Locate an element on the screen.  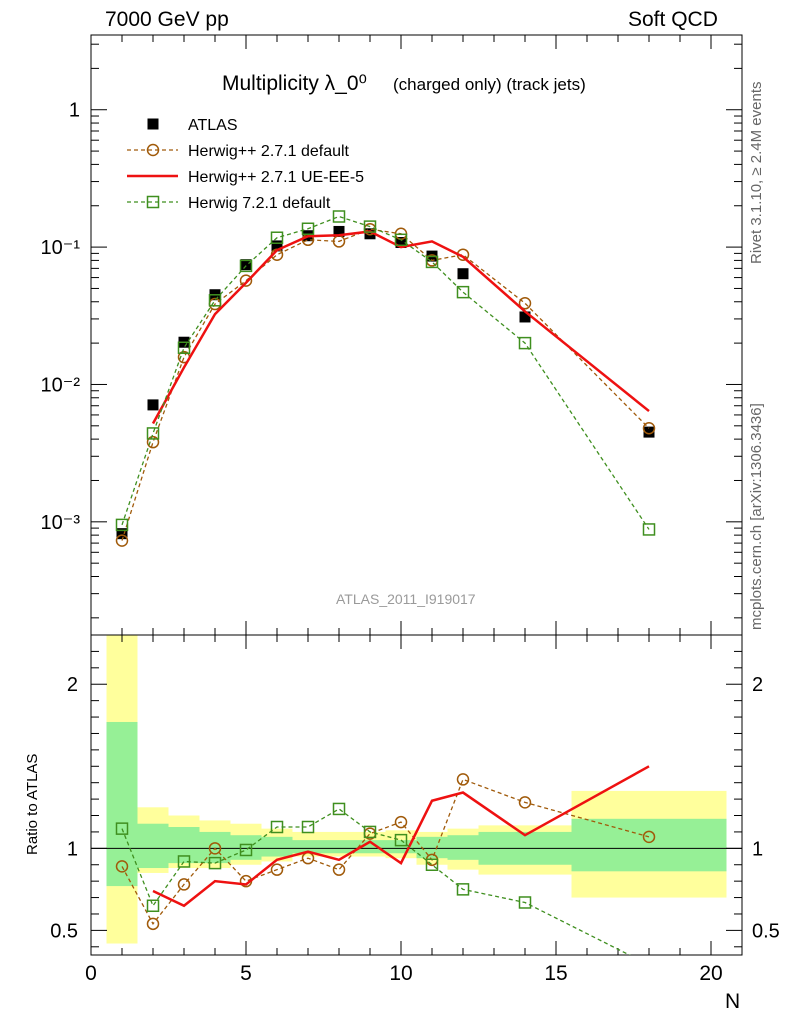
legend-entry: Herwig++ 2.7.1 default is located at coordinates (238, 151).